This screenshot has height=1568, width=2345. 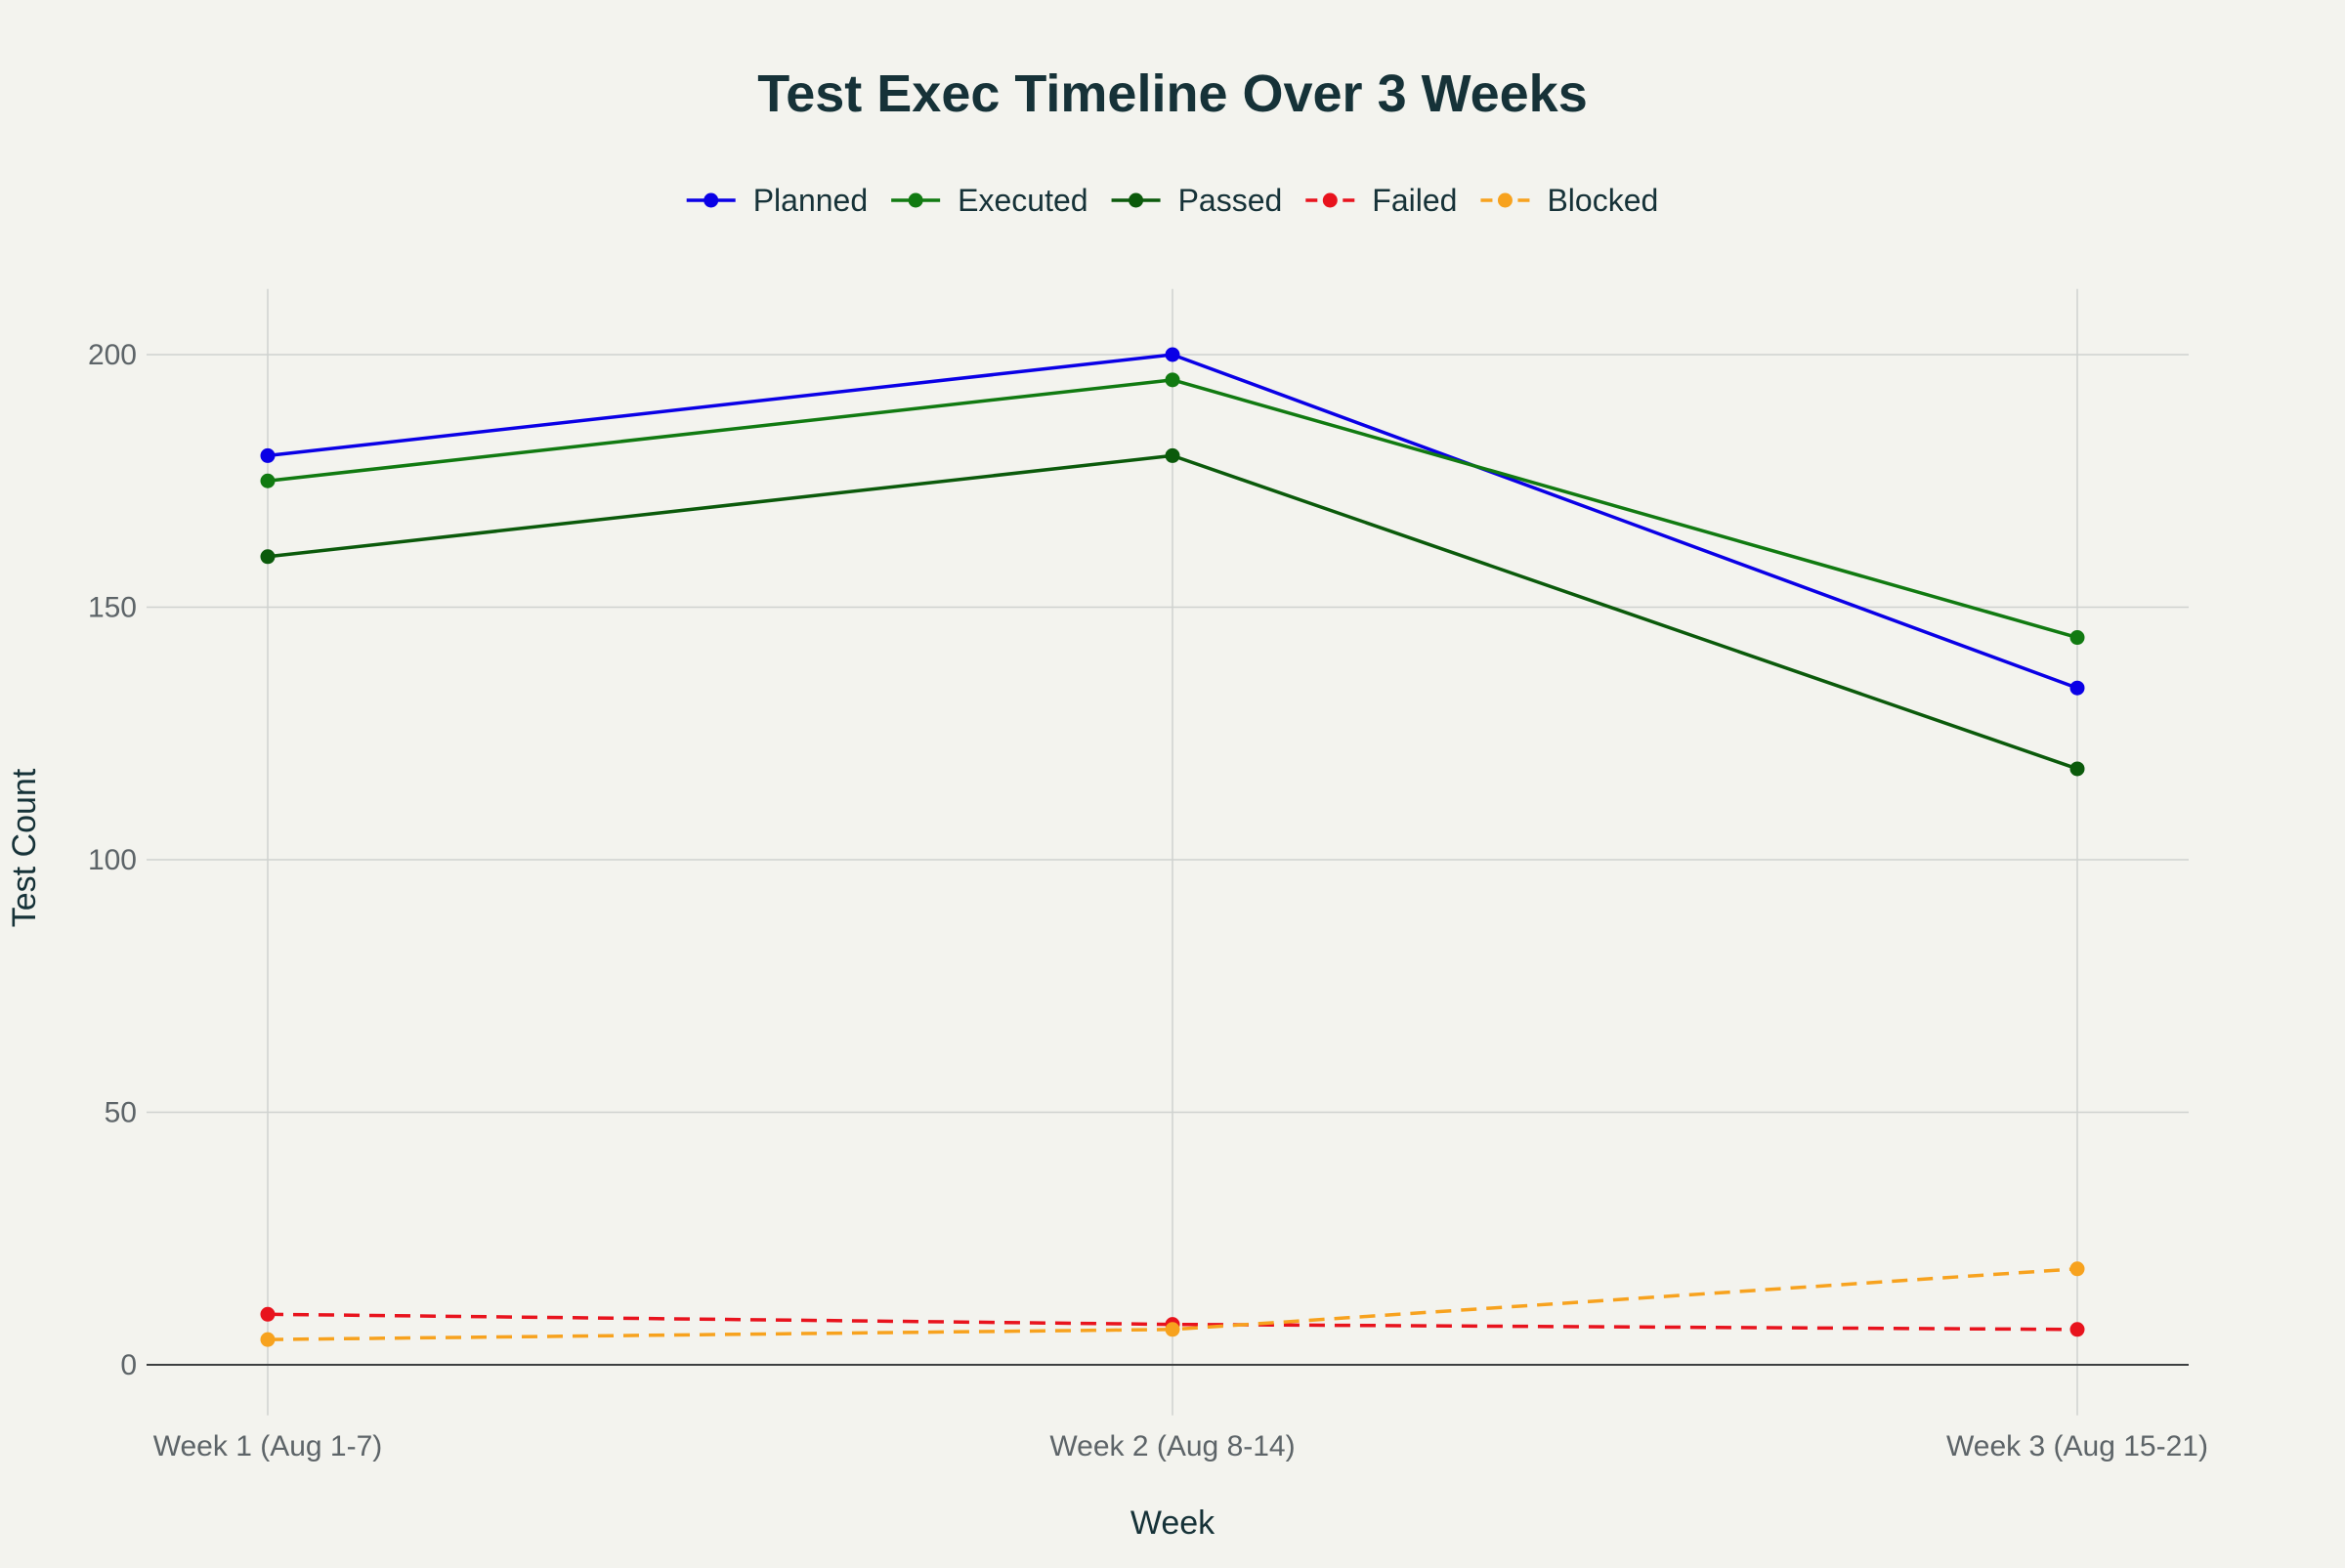 I want to click on chart-title: Test Exec Timeline Over 3 Weeks, so click(x=1172, y=93).